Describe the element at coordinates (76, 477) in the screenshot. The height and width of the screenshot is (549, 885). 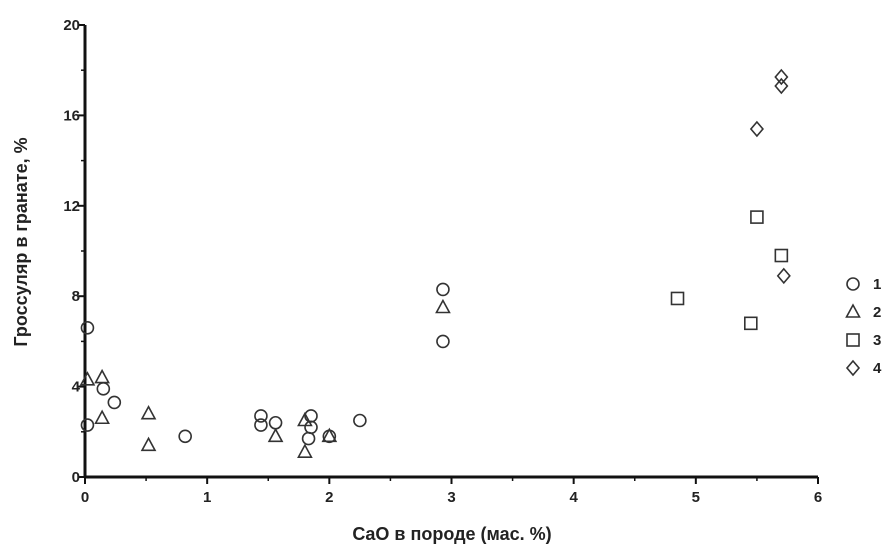
I see `y-tick-label: 0` at that location.